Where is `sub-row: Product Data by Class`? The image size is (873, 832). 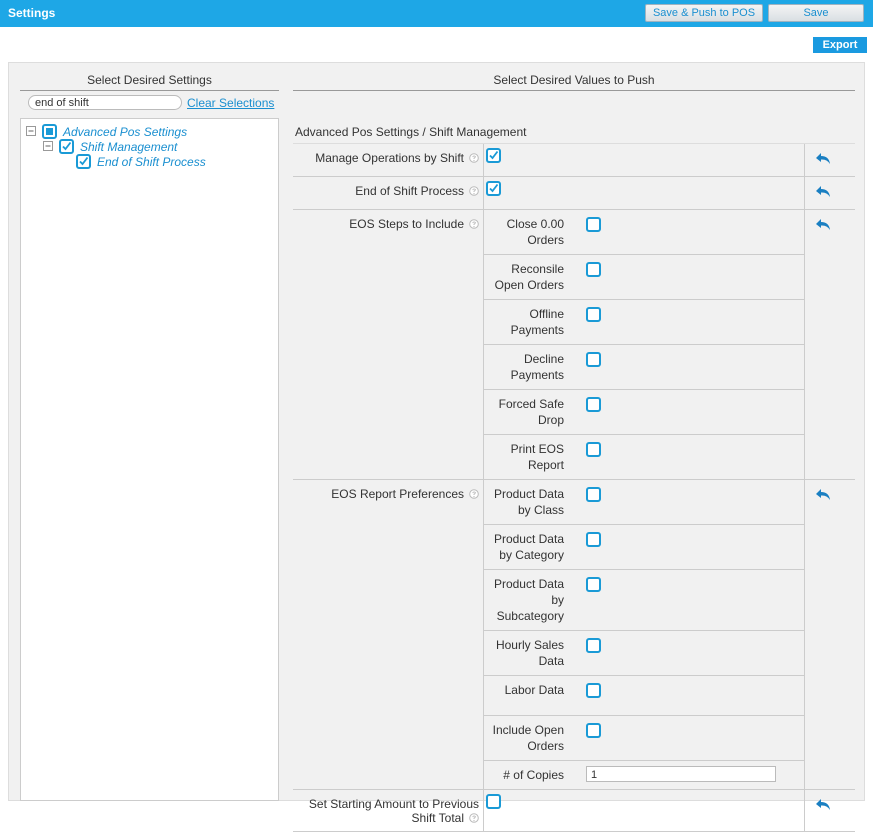
sub-row: Product Data by Class is located at coordinates (644, 502).